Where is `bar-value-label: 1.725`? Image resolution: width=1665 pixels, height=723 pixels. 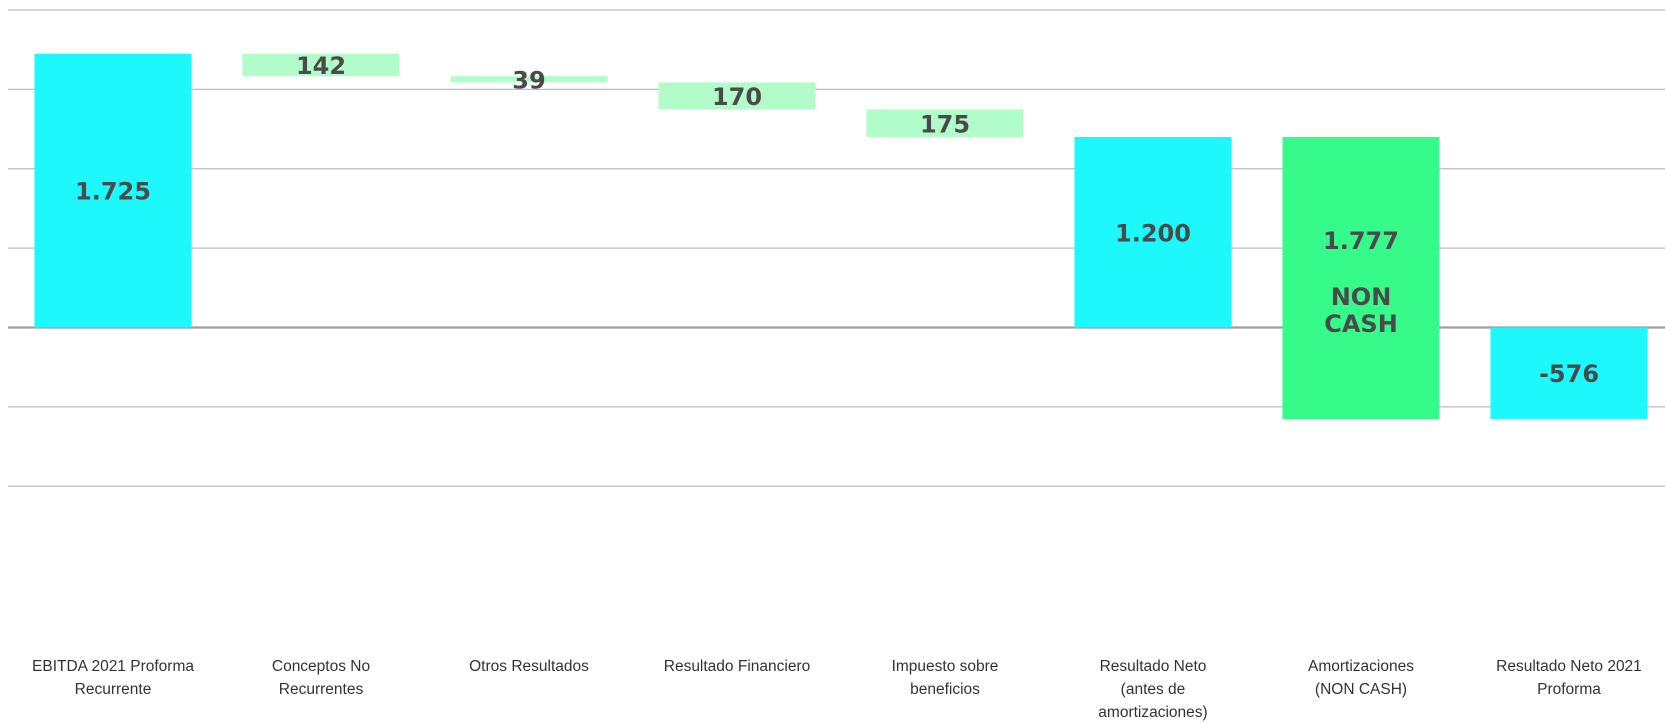
bar-value-label: 1.725 is located at coordinates (113, 192).